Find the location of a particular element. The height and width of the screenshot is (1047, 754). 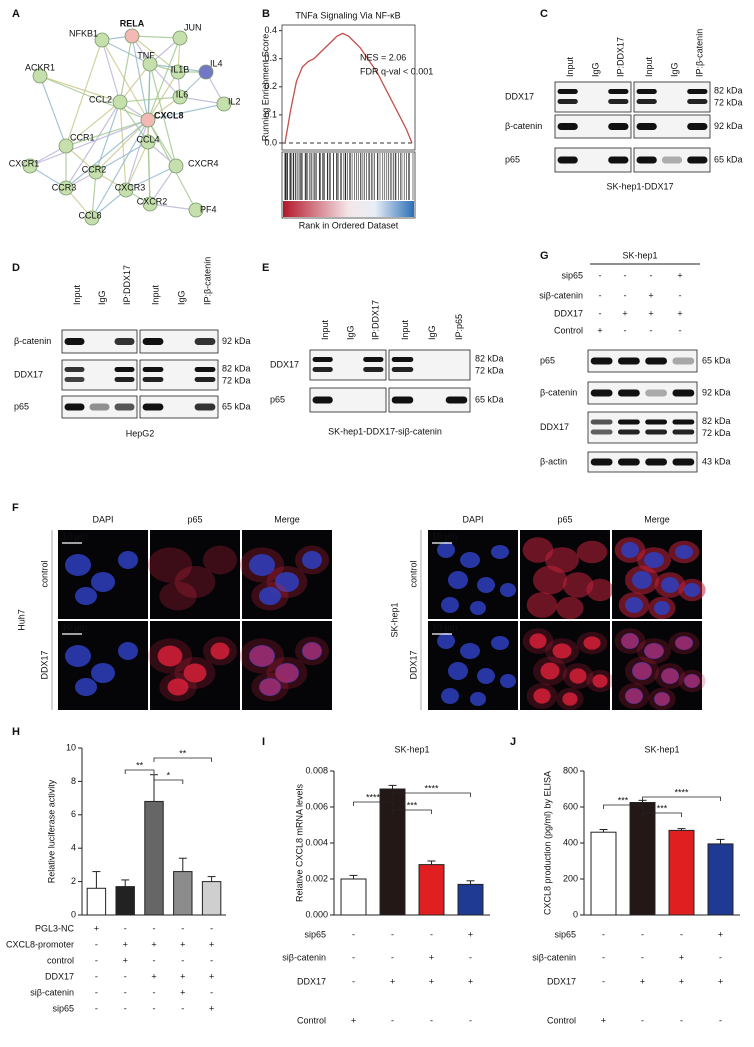

kda-label: 72 kDa is located at coordinates (236, 380).